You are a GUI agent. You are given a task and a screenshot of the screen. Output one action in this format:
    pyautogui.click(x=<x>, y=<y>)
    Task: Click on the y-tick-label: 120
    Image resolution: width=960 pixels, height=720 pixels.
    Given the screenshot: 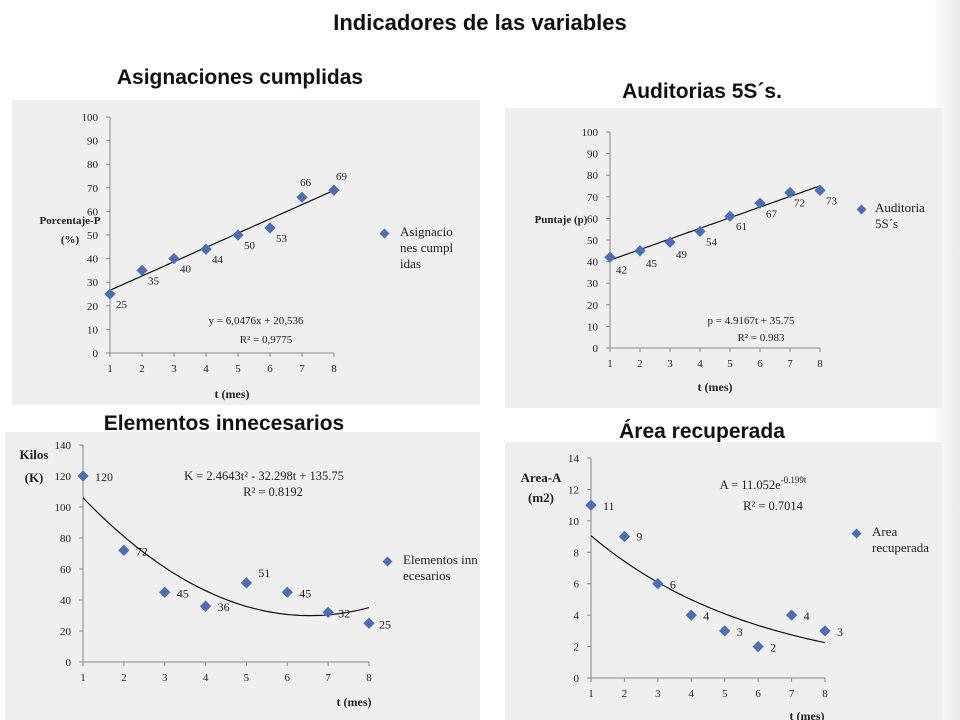 What is the action you would take?
    pyautogui.click(x=63, y=477)
    